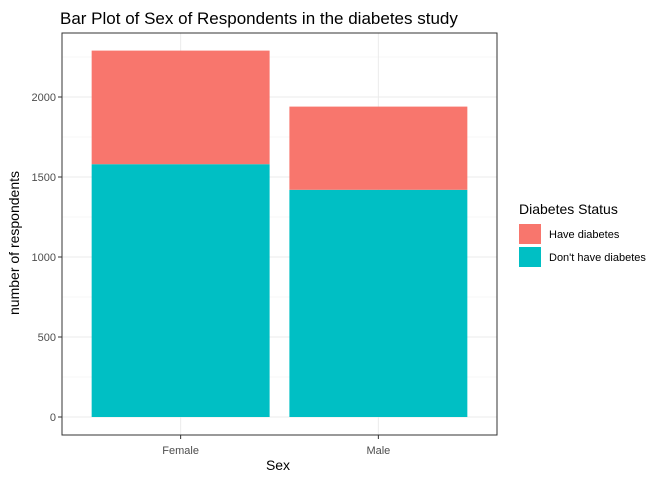  I want to click on y-axis-label: number of respondents, so click(14, 243).